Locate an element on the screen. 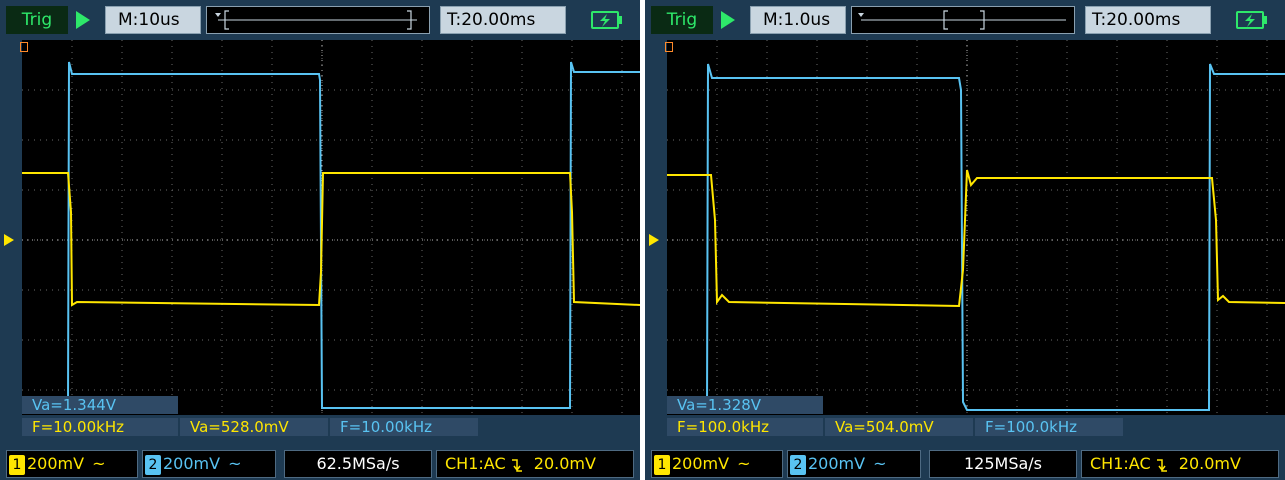 This screenshot has width=1285, height=480. sample-rate: 62.5MSa/s is located at coordinates (358, 464).